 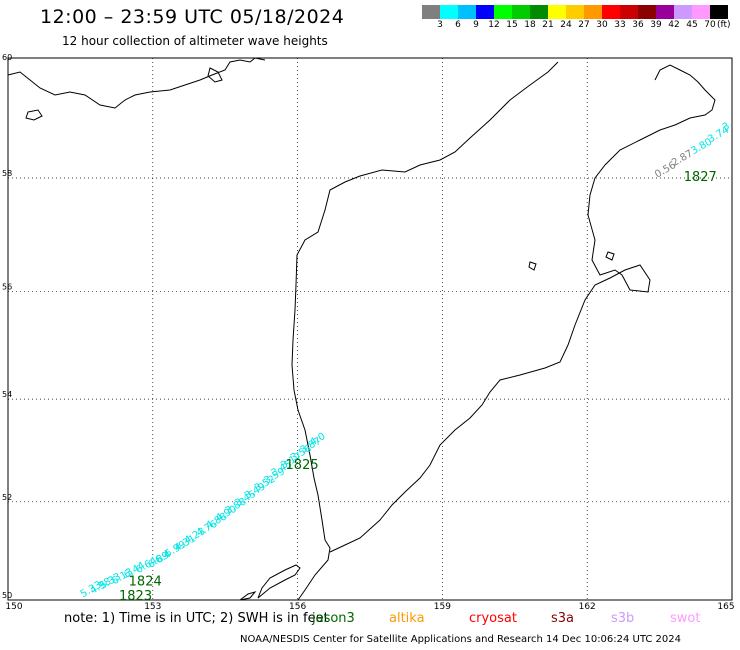 I want to click on colorbar-label: 45, so click(x=692, y=25).